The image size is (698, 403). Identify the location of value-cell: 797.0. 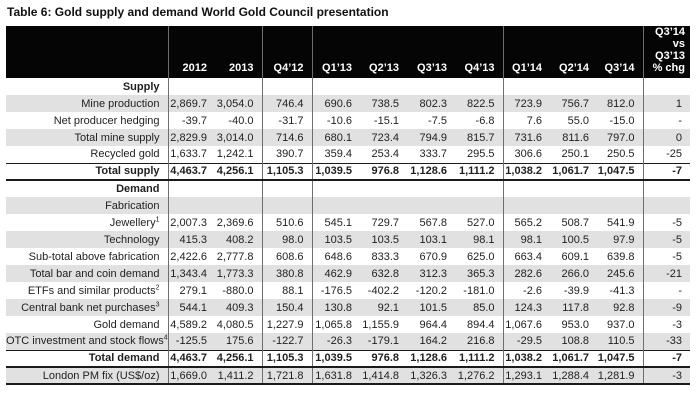
(620, 137).